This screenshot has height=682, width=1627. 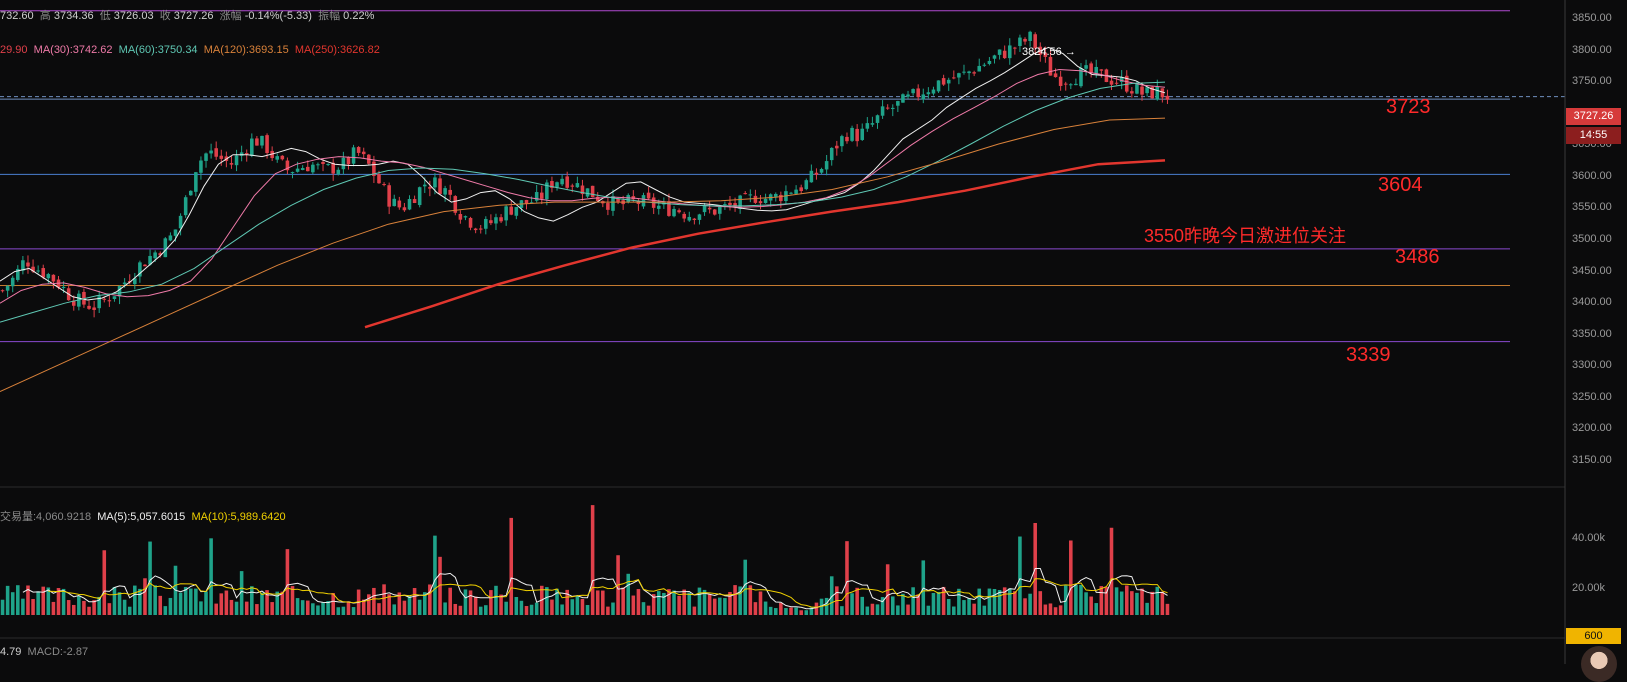 I want to click on annotation-3486: 3486, so click(x=1417, y=257).